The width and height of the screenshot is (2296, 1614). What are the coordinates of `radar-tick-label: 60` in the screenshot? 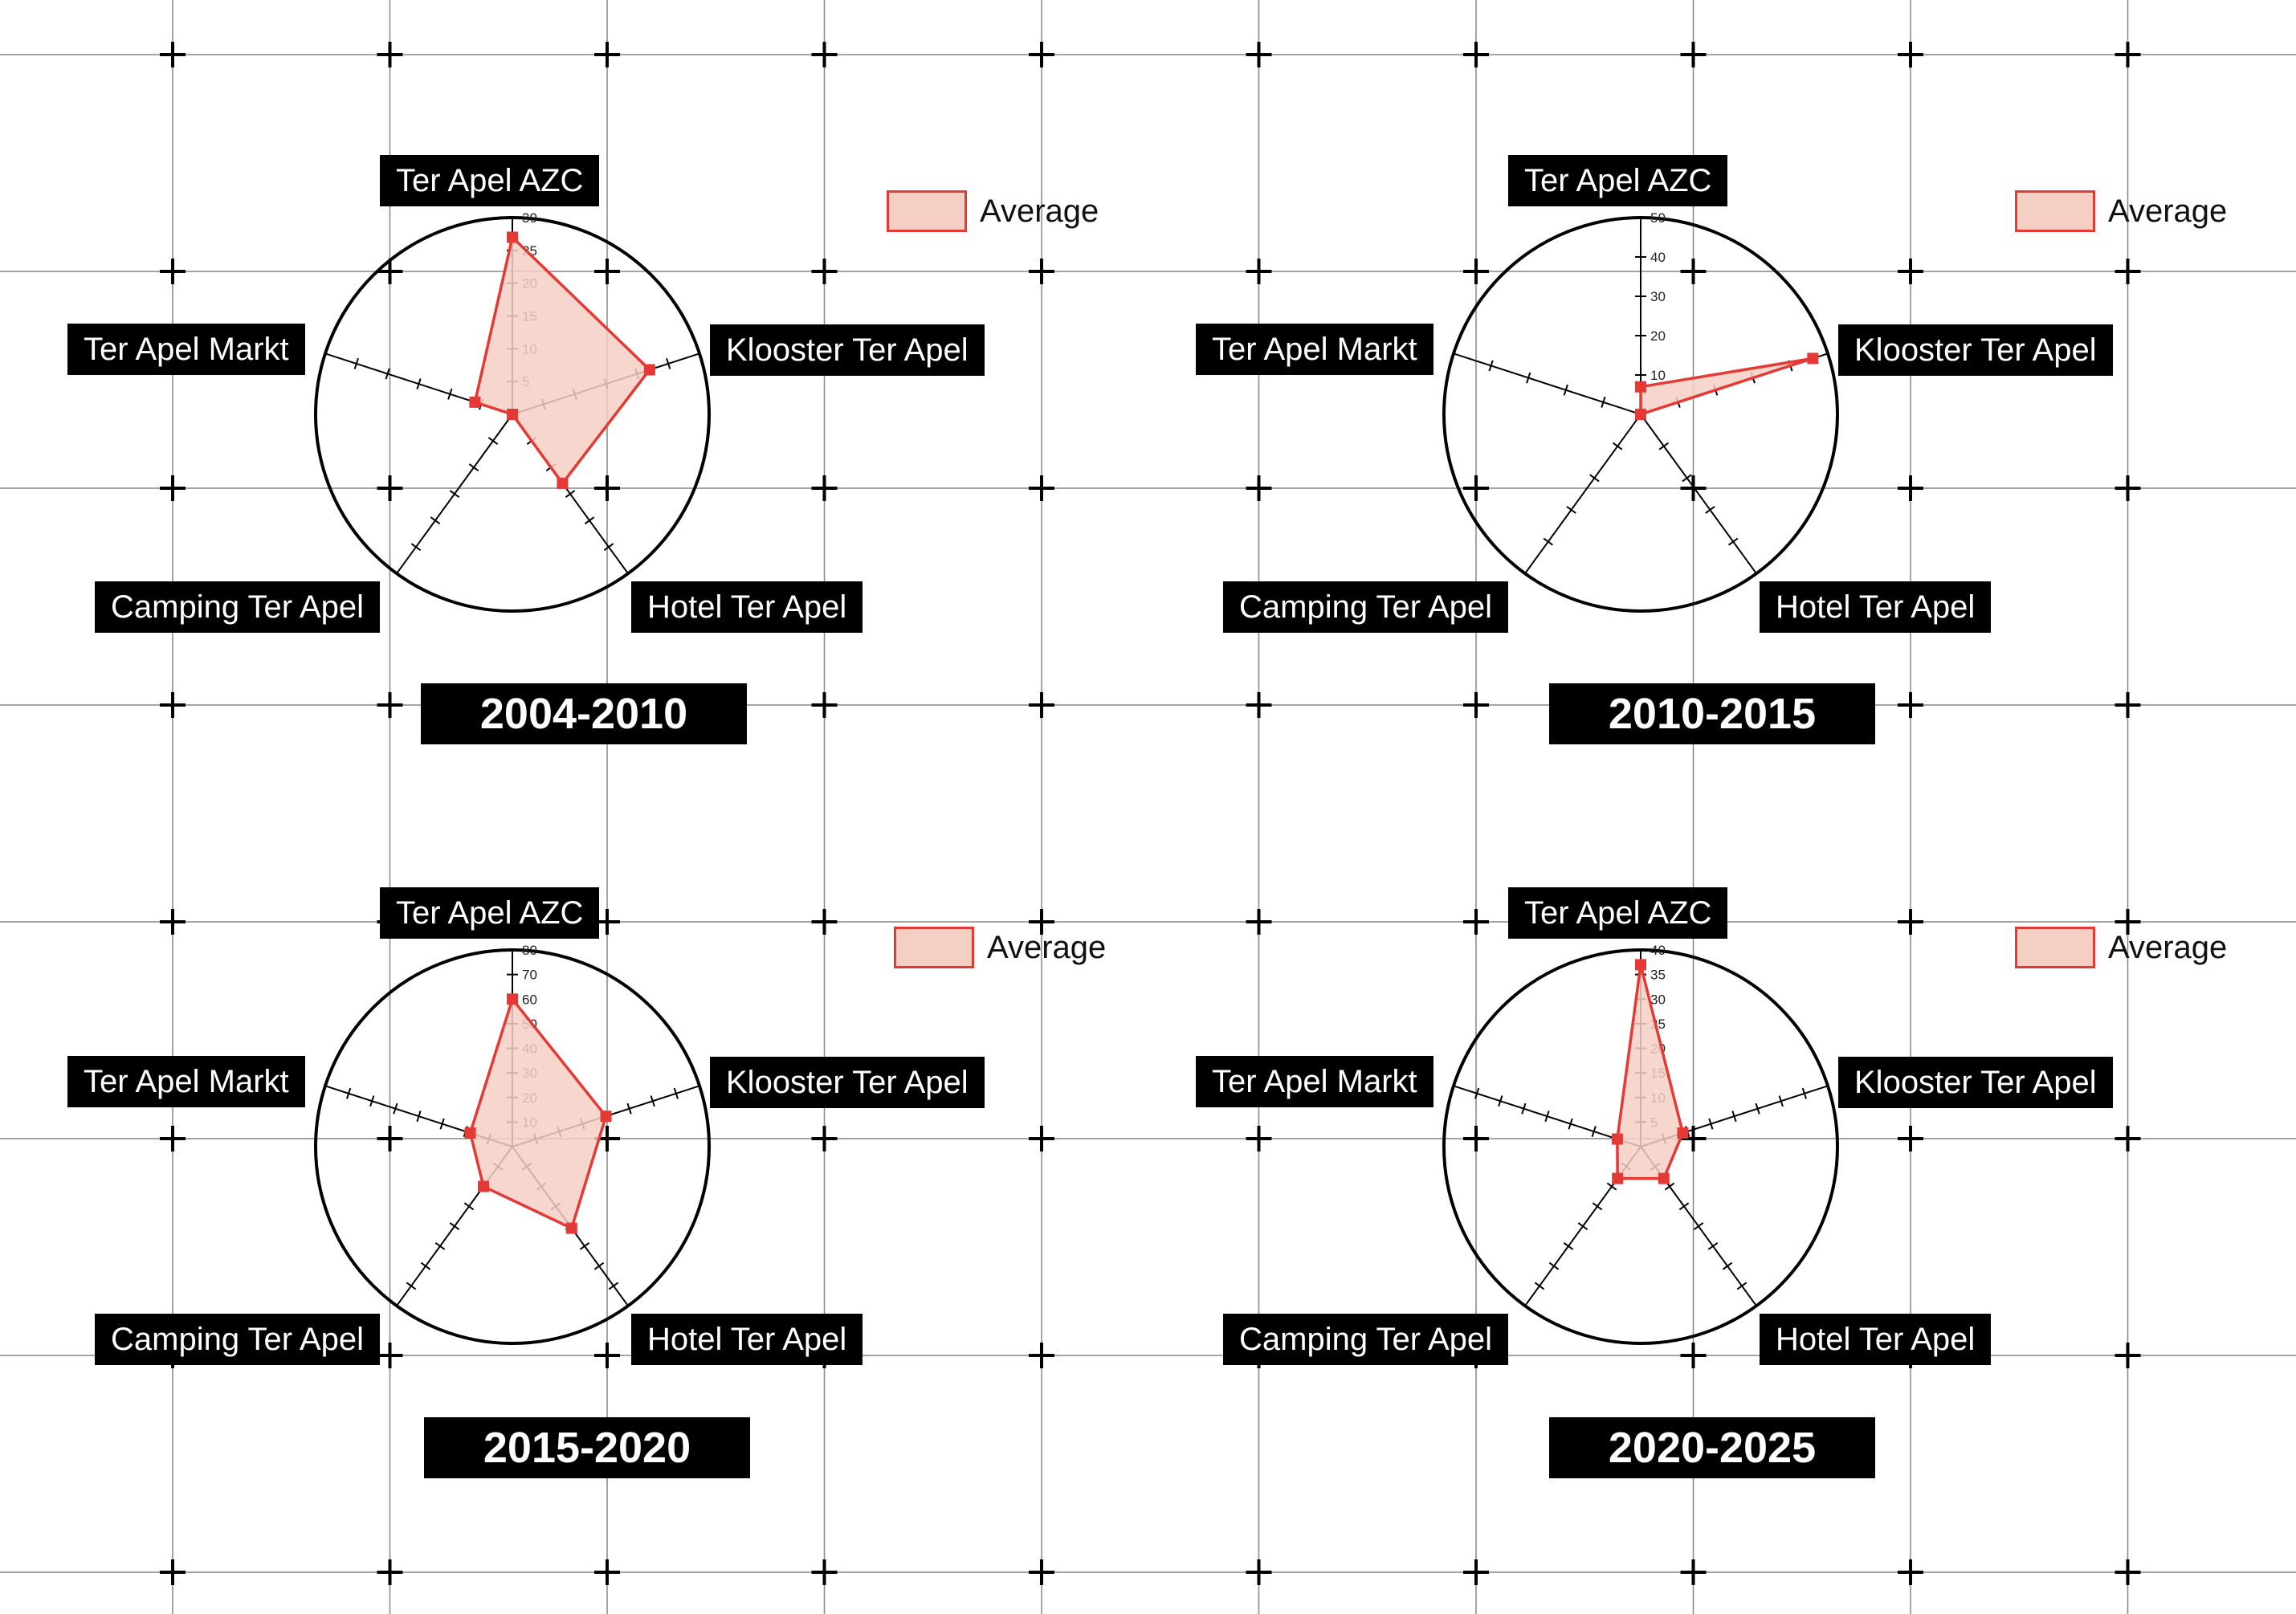 It's located at (529, 999).